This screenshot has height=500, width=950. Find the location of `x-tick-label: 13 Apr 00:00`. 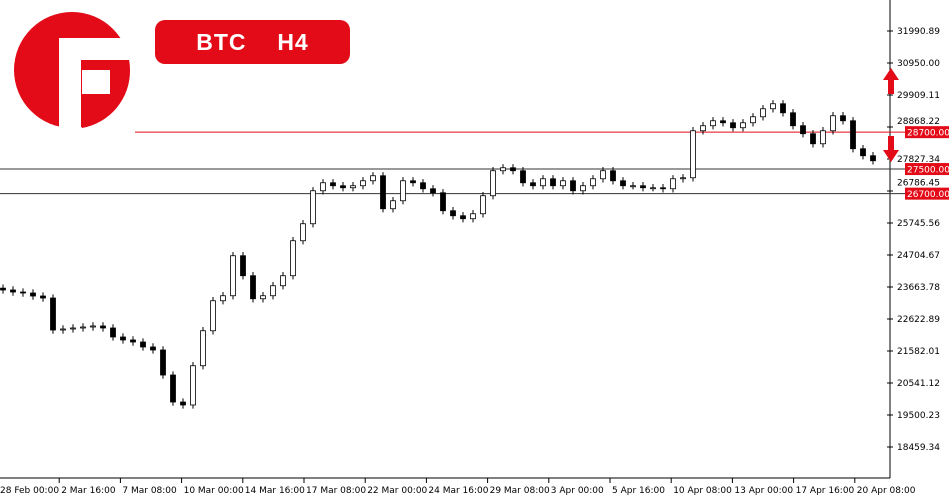

x-tick-label: 13 Apr 00:00 is located at coordinates (763, 491).